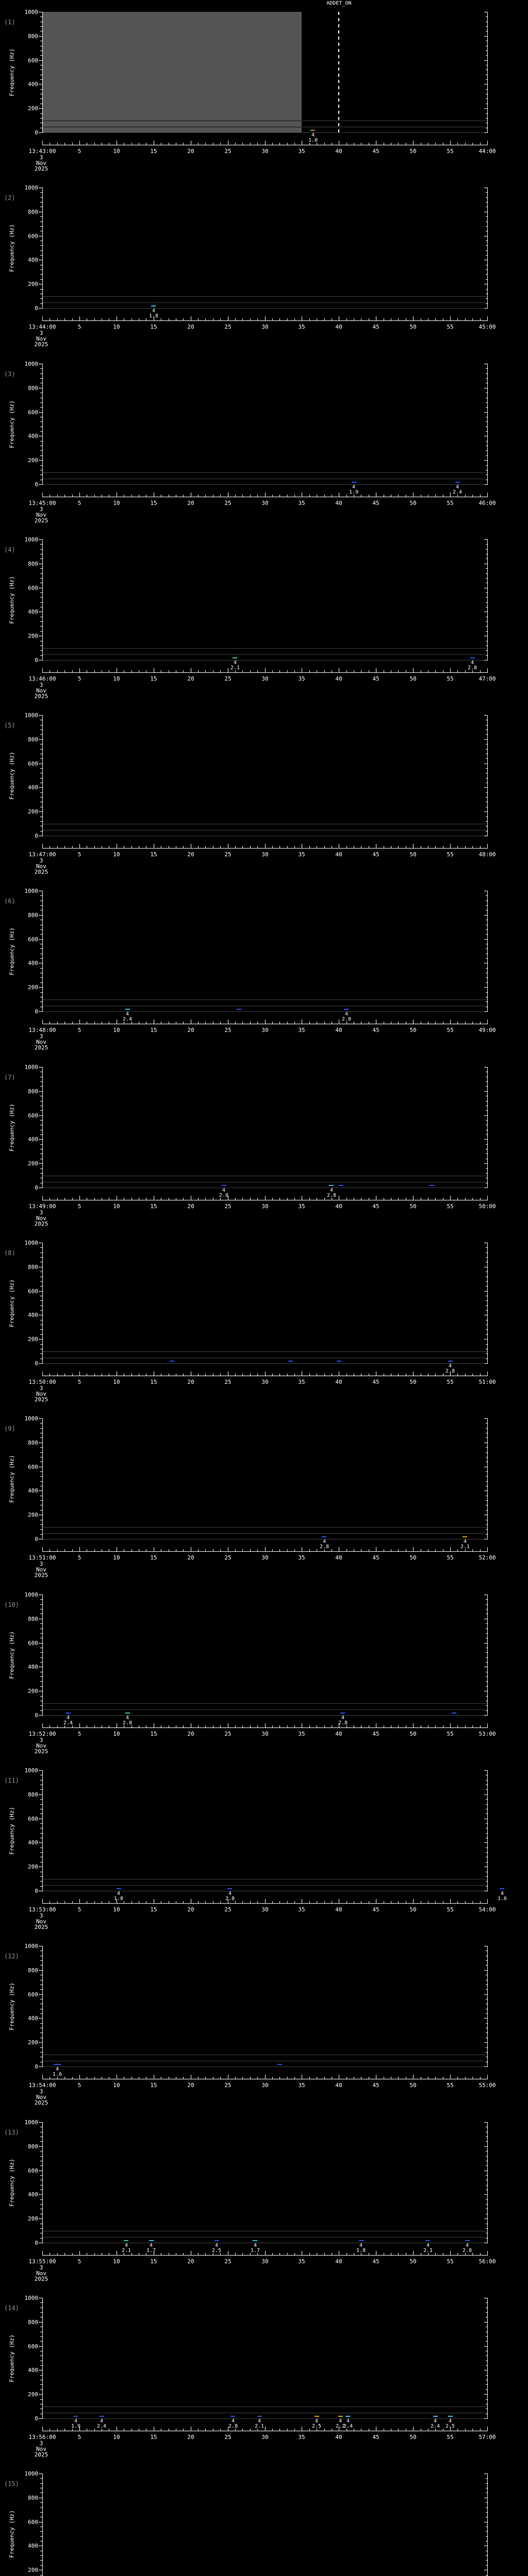 This screenshot has height=2576, width=528. Describe the element at coordinates (487, 248) in the screenshot. I see `y-axis-right` at that location.